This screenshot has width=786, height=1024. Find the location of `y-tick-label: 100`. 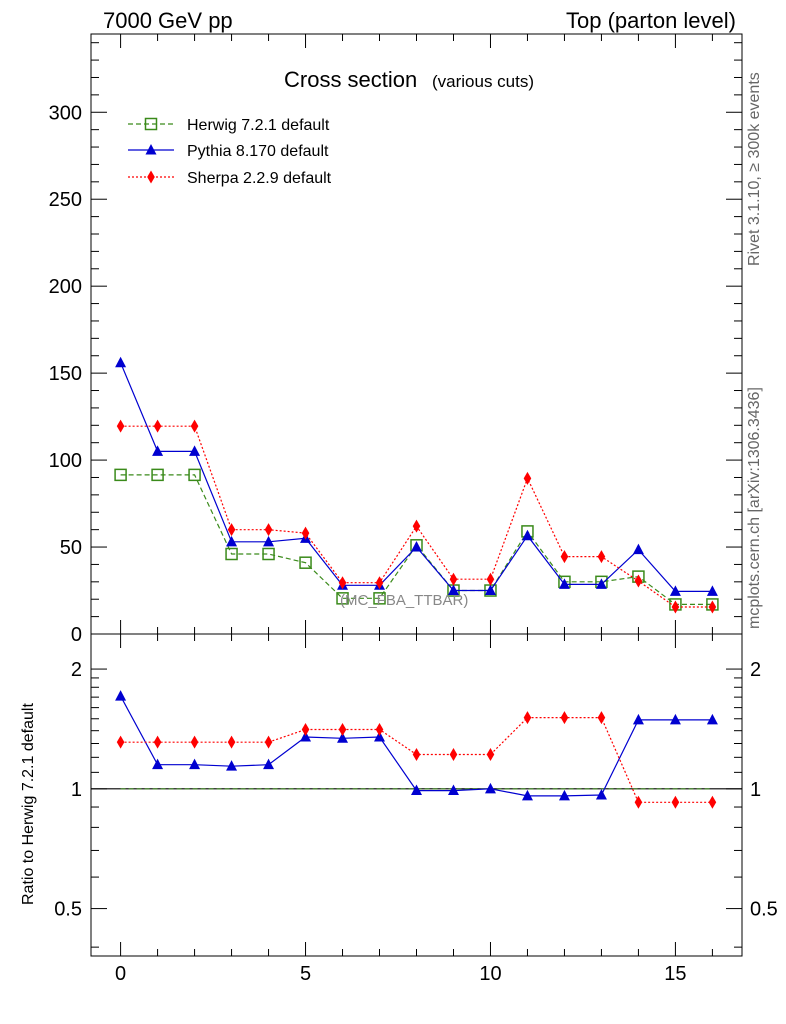

y-tick-label: 100 is located at coordinates (65, 461).